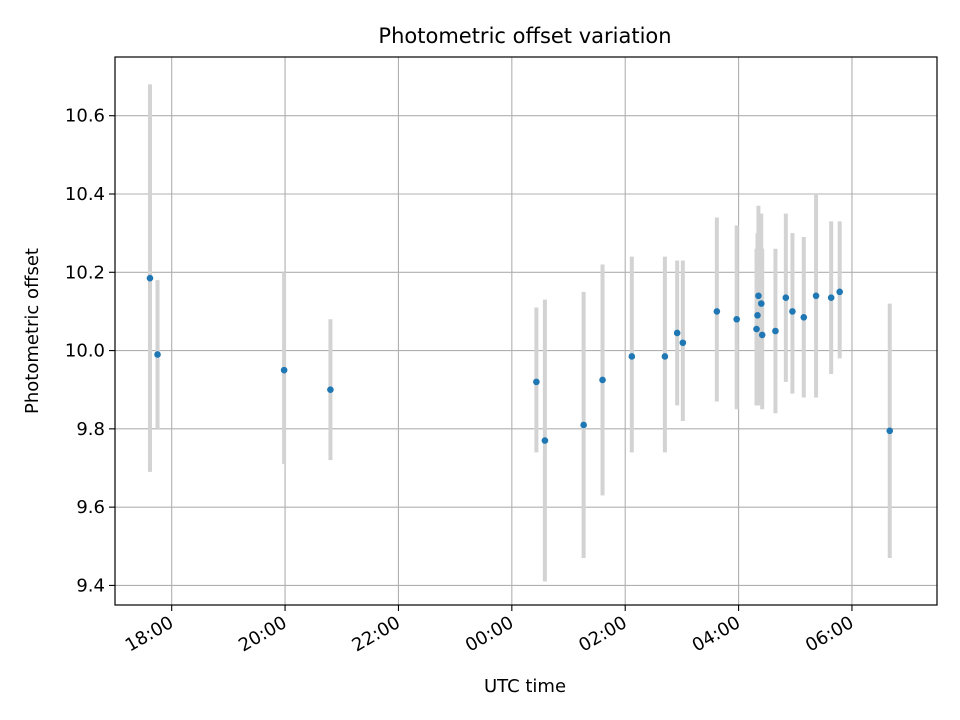 Image resolution: width=960 pixels, height=720 pixels. What do you see at coordinates (90, 507) in the screenshot?
I see `y-tick-label: 9.6` at bounding box center [90, 507].